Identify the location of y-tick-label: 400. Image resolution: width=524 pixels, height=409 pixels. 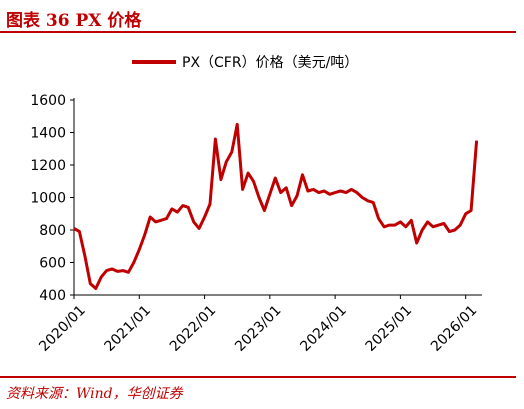
(52, 296).